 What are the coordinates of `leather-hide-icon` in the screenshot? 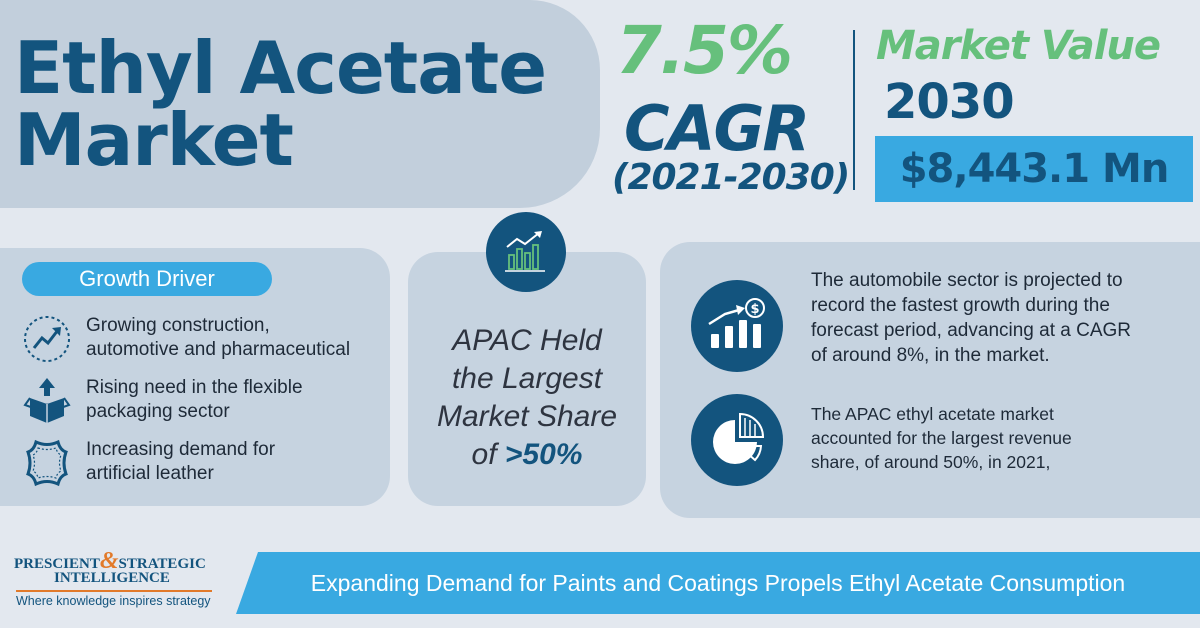 It's located at (47, 463).